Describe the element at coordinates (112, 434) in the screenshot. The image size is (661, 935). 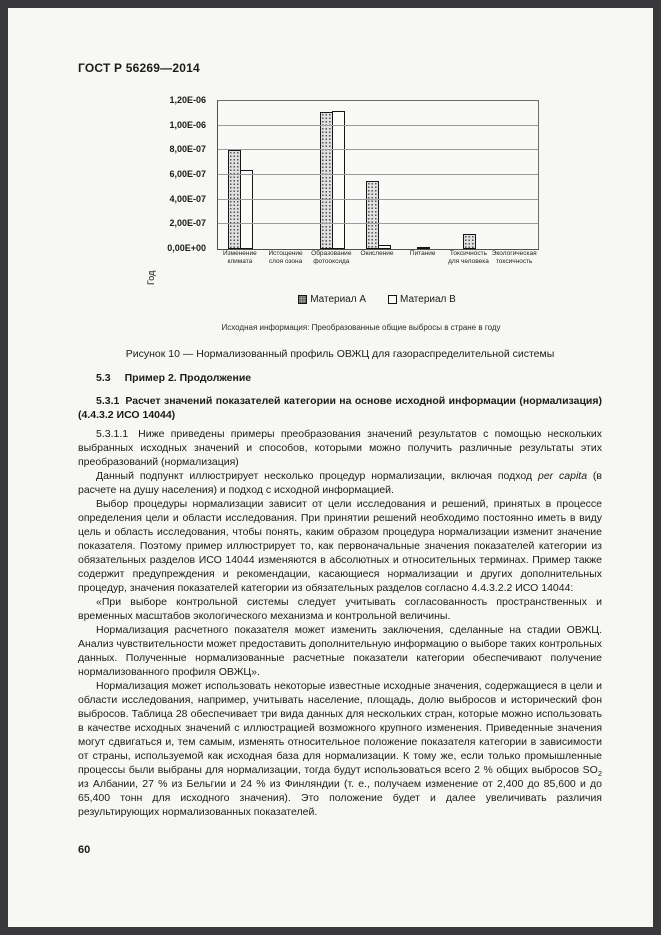
I see `paragraph-number: 5.3.1.1` at that location.